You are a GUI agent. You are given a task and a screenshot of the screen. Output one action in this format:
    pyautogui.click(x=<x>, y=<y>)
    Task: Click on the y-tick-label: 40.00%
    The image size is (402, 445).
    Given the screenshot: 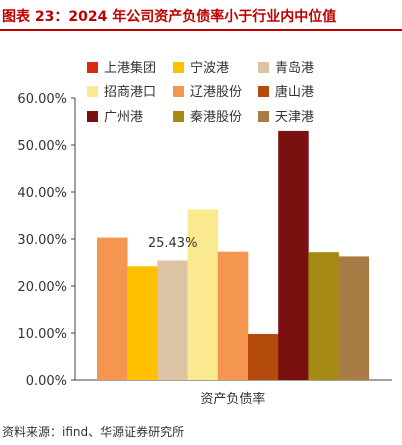 What is the action you would take?
    pyautogui.click(x=42, y=193)
    